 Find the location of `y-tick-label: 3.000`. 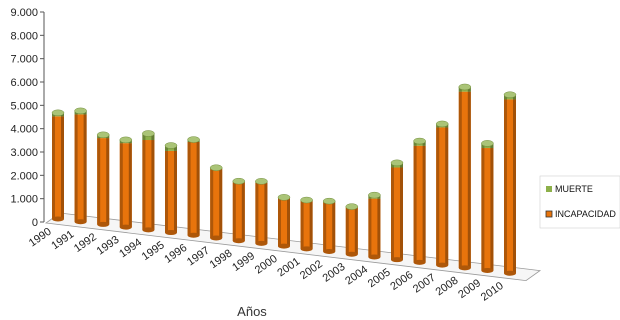

y-tick-label: 3.000 is located at coordinates (24, 153).